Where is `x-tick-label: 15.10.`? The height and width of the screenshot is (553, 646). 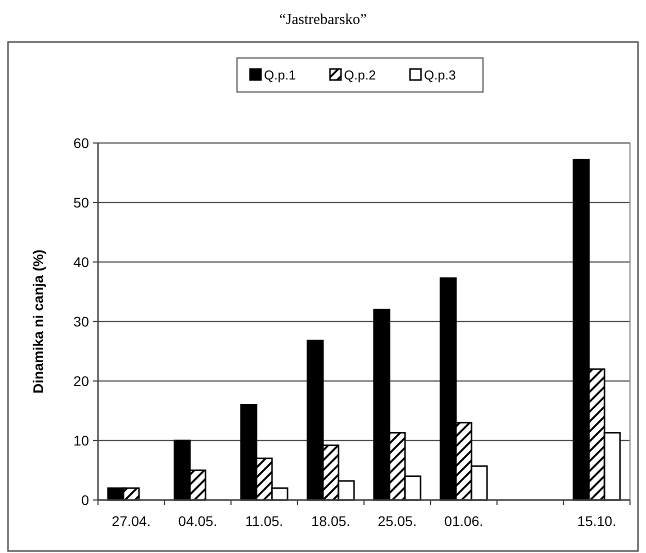
x-tick-label: 15.10. is located at coordinates (596, 521).